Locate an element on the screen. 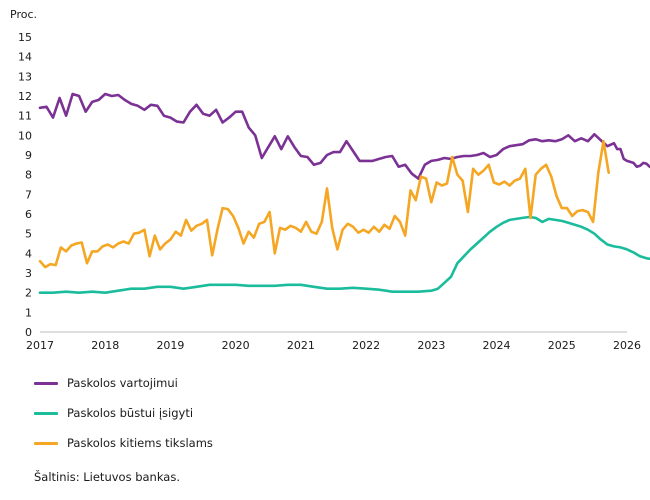 This screenshot has width=650, height=500. y-tick-label: 8 is located at coordinates (28, 175).